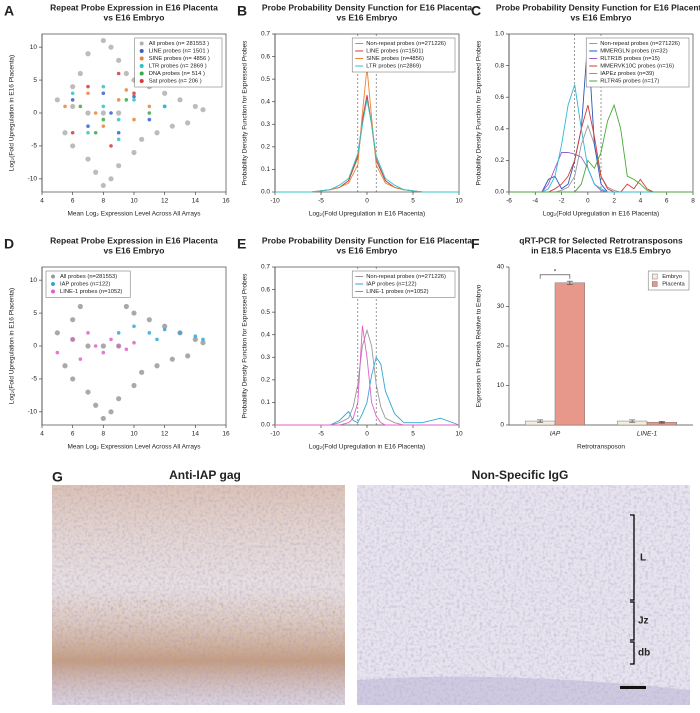 This screenshot has width=700, height=713. I want to click on chart-title: vs E16 Embryo, so click(601, 17).